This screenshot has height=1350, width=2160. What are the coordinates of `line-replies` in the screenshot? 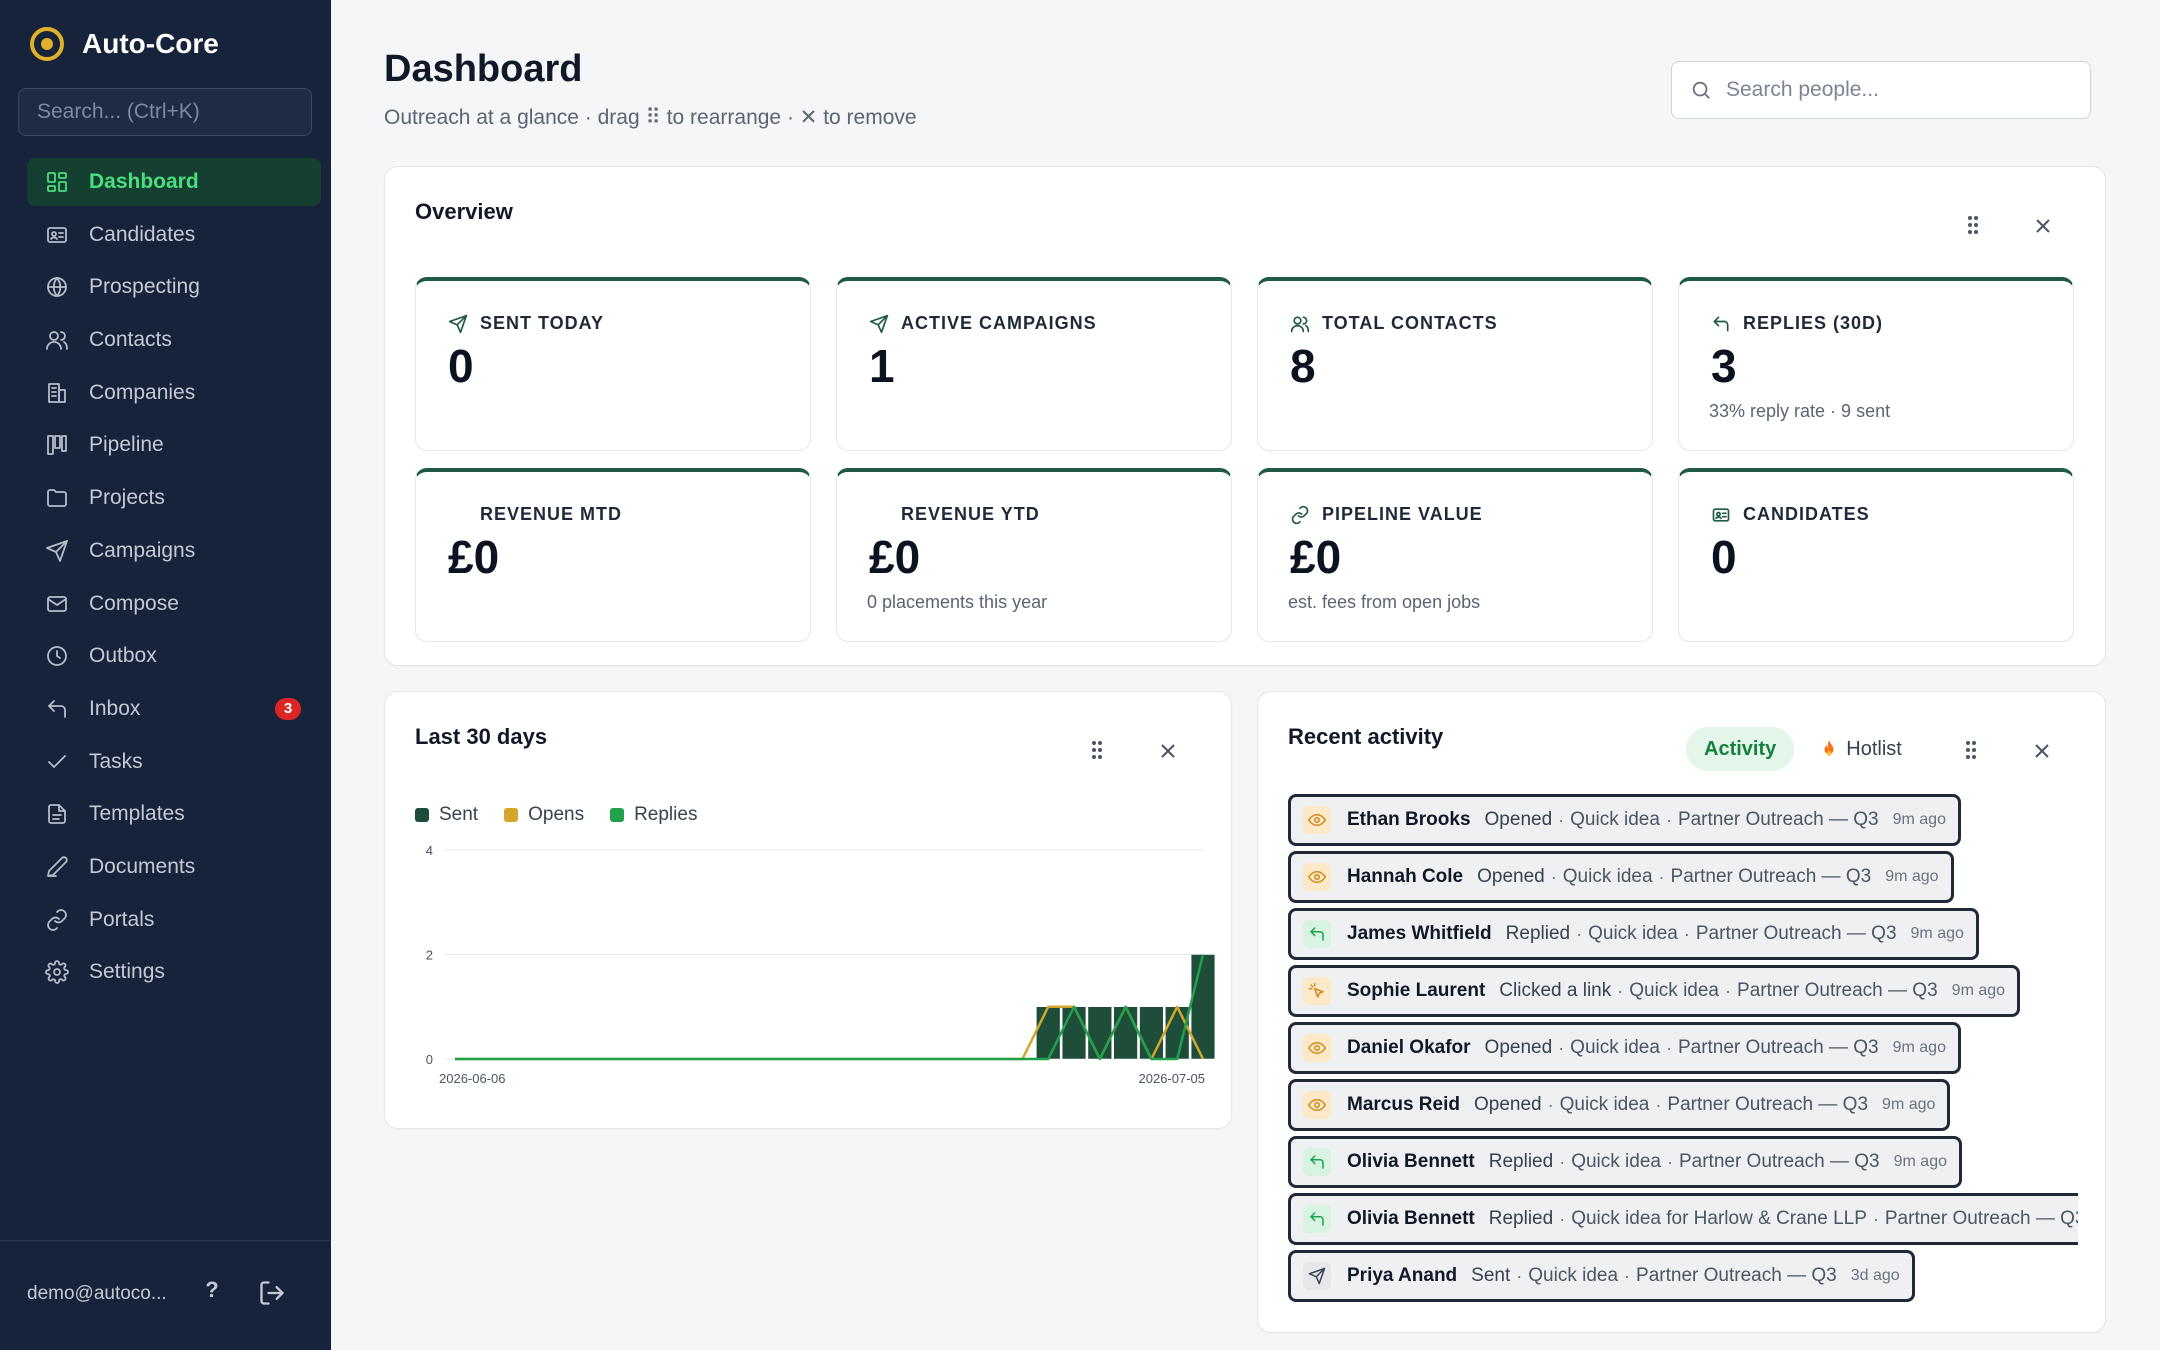 It's located at (830, 1007).